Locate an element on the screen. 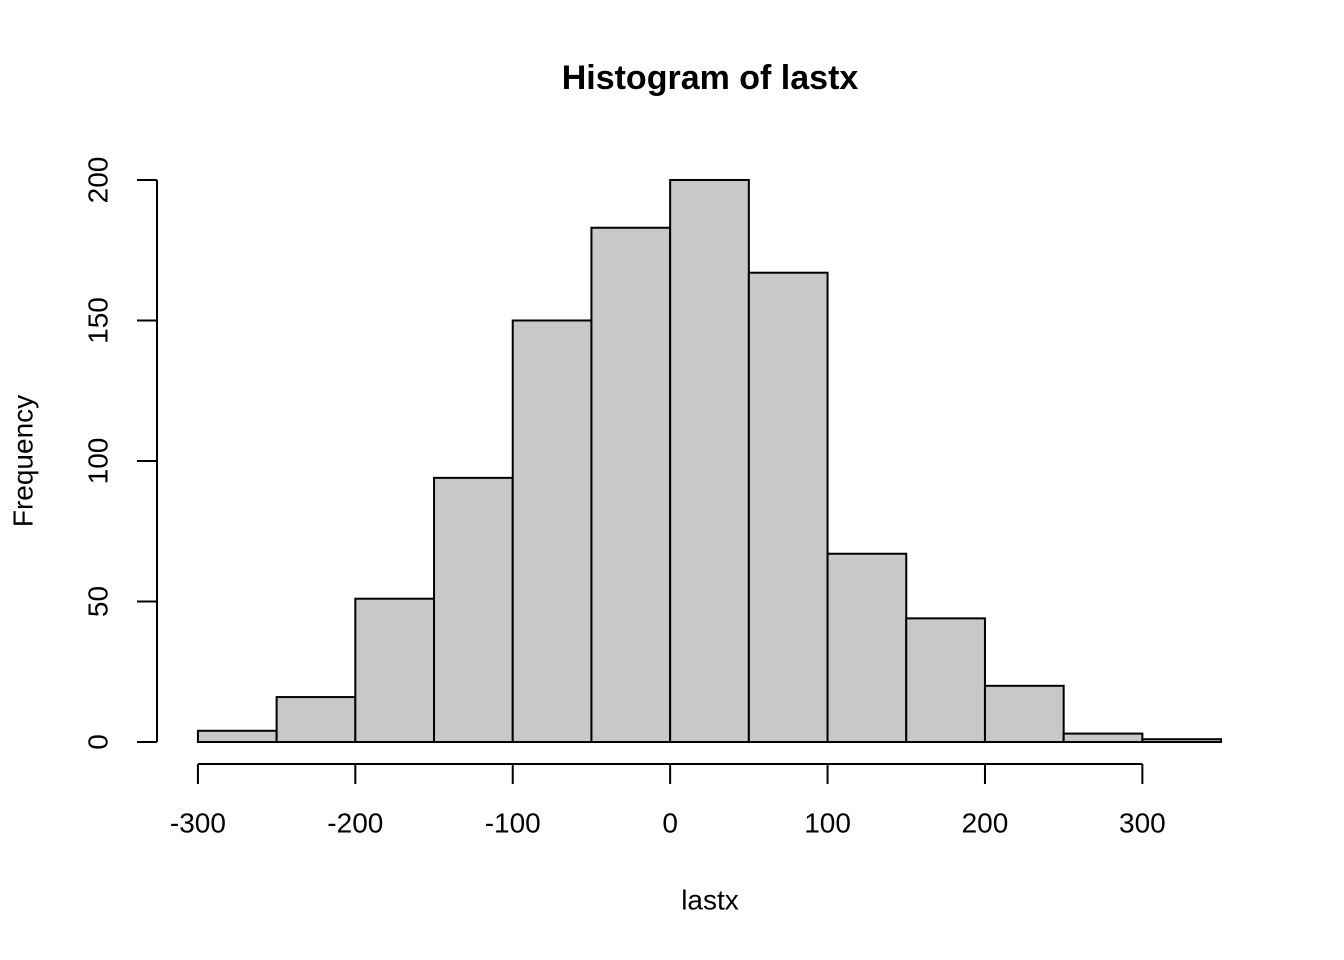  chart-title: Histogram of lastx is located at coordinates (710, 78).